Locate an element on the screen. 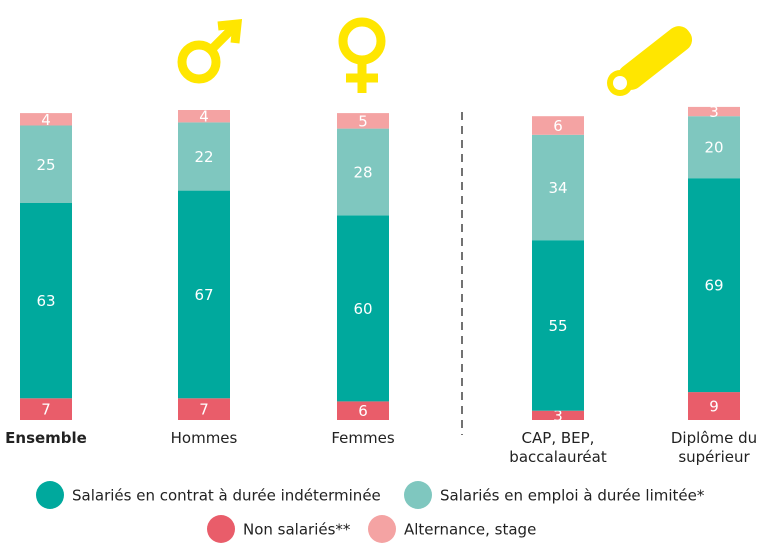 This screenshot has height=543, width=761. value-label: 60 is located at coordinates (362, 309).